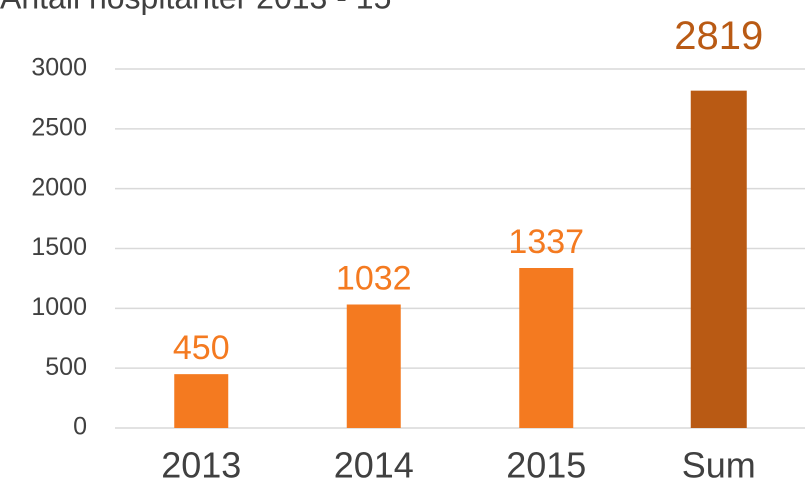 The height and width of the screenshot is (494, 805). I want to click on x-tick-label: 2014, so click(374, 465).